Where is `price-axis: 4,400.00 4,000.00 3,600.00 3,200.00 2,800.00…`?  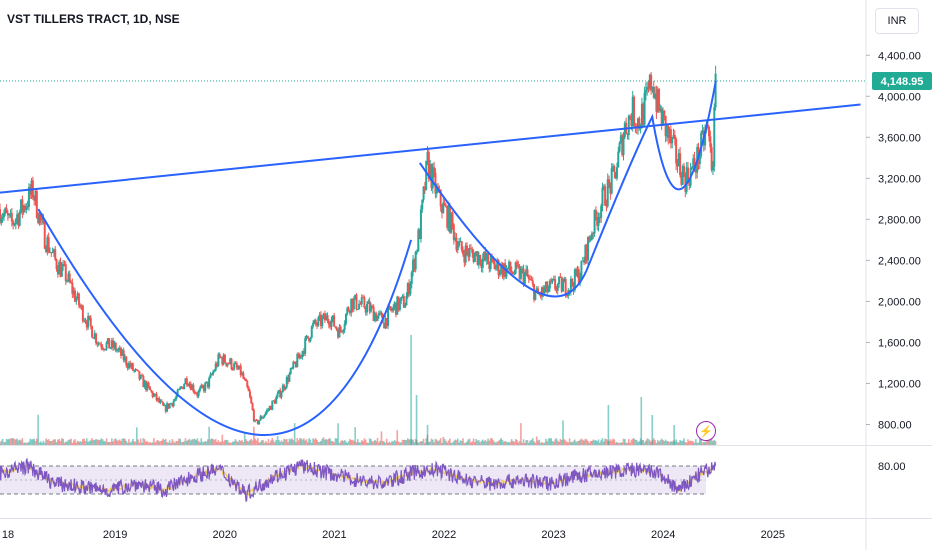 price-axis: 4,400.00 4,000.00 3,600.00 3,200.00 2,800.00… is located at coordinates (893, 240).